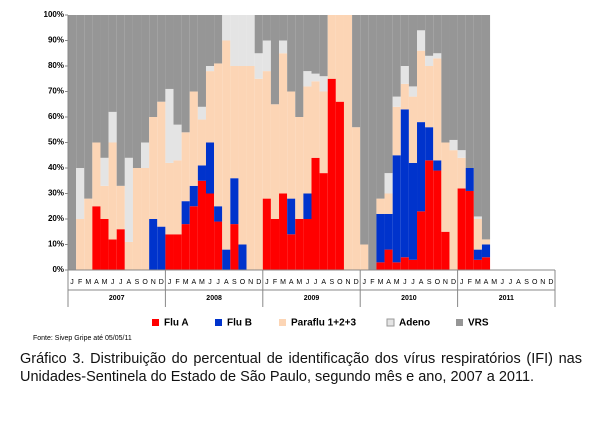  What do you see at coordinates (506, 298) in the screenshot?
I see `year-label: 2011` at bounding box center [506, 298].